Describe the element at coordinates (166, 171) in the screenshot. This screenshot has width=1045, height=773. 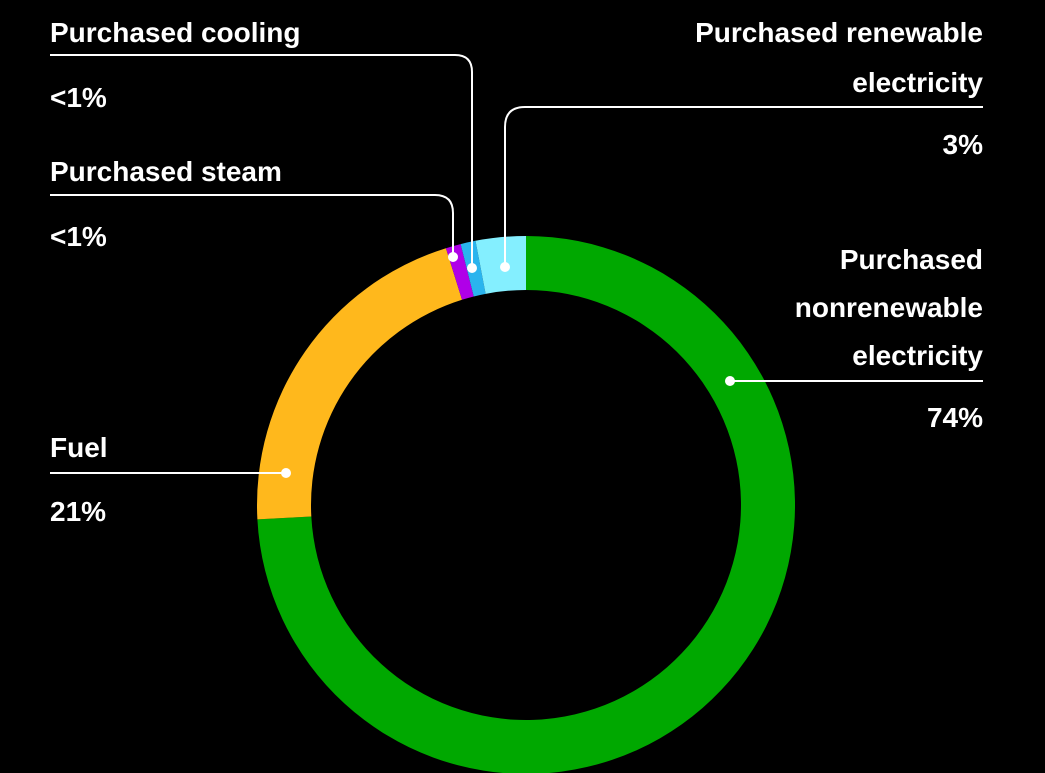
I see `category-label: Purchased steam` at that location.